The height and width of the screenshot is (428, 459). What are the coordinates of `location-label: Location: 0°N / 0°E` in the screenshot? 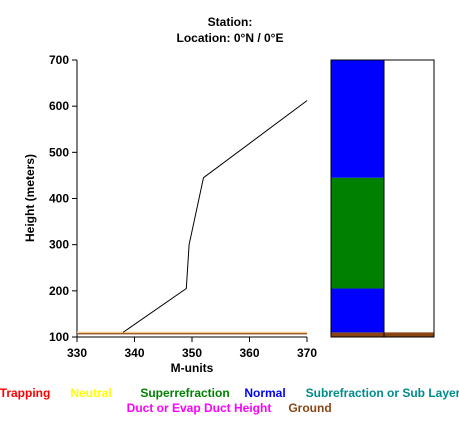 It's located at (230, 38).